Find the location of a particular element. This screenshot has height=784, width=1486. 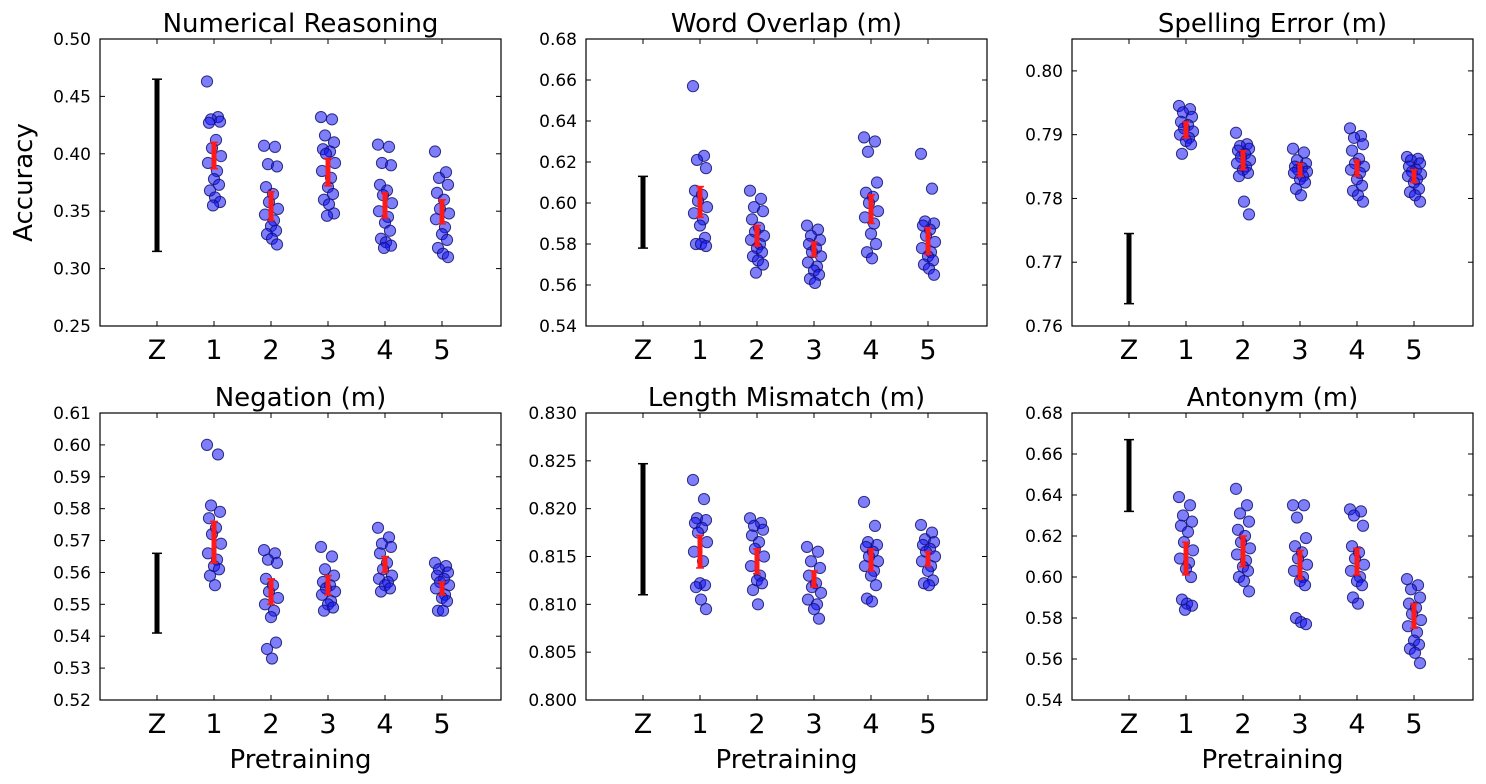

y-tick-label: 0.820 is located at coordinates (552, 510).